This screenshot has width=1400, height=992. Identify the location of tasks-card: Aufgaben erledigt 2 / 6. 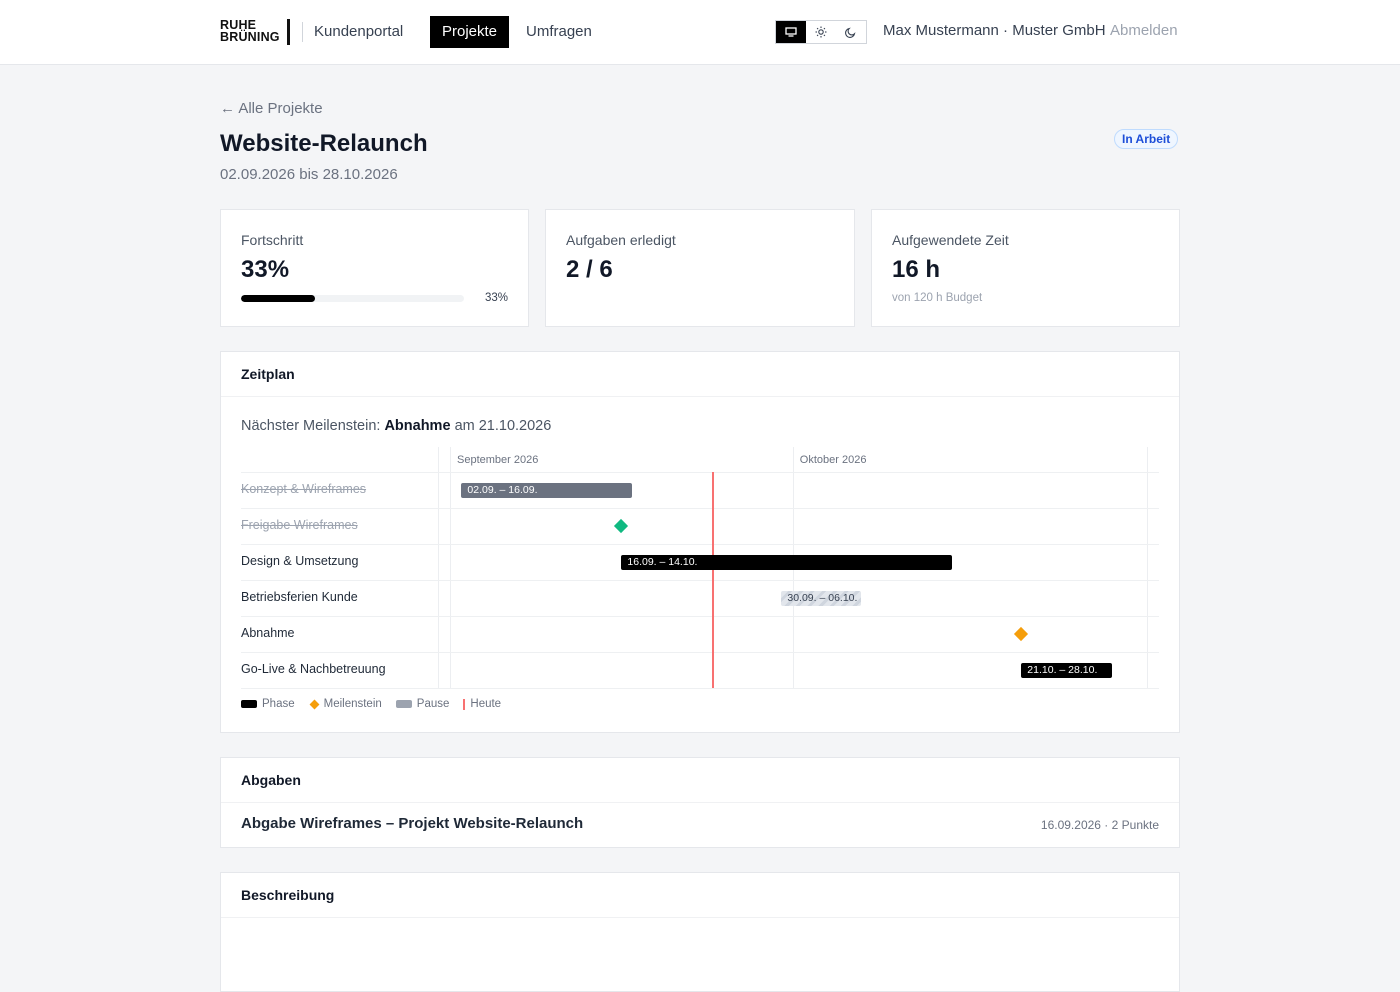
(700, 268).